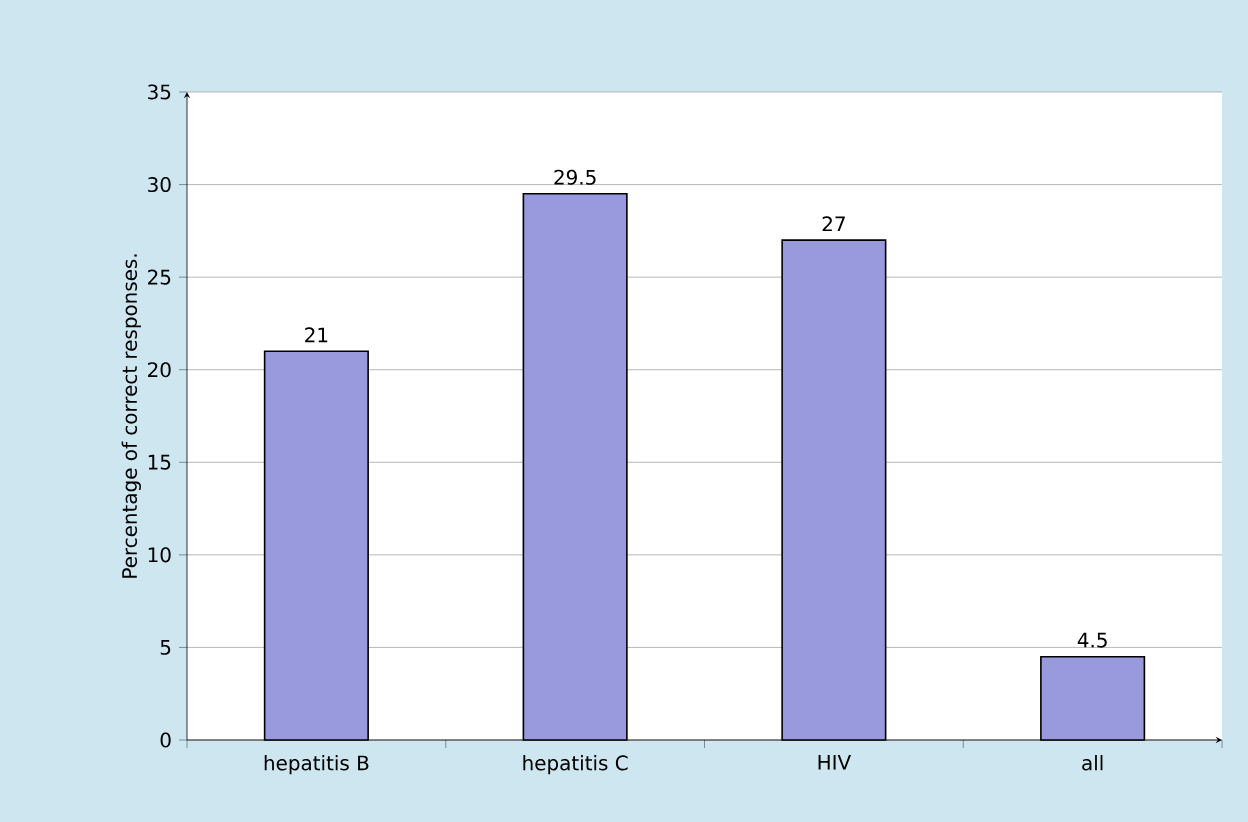  What do you see at coordinates (833, 224) in the screenshot?
I see `data-label: 27` at bounding box center [833, 224].